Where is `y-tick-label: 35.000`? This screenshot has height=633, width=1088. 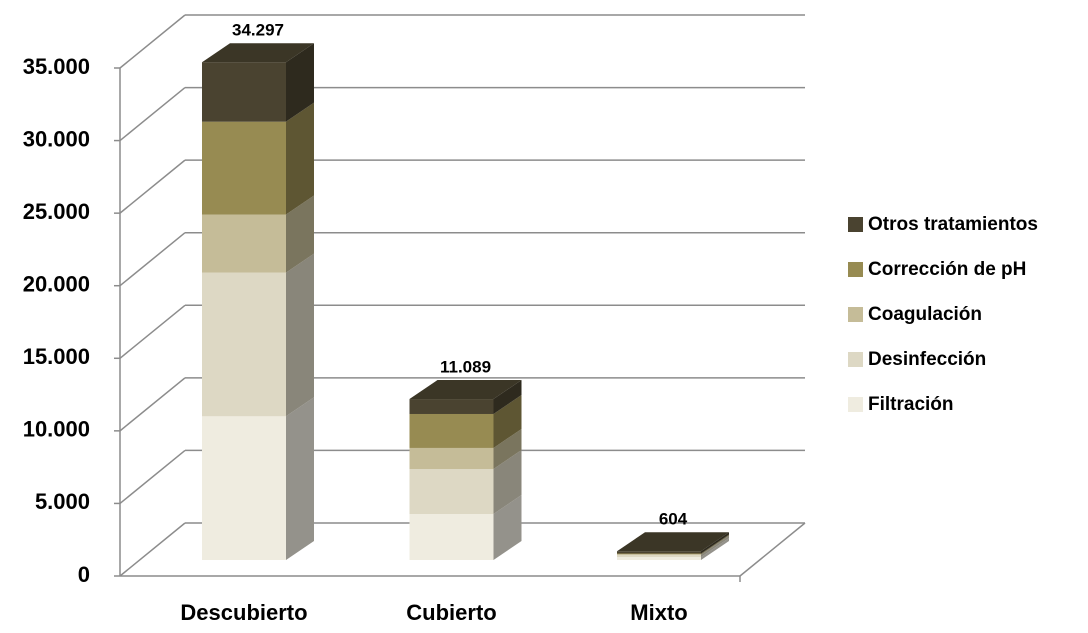
y-tick-label: 35.000 is located at coordinates (56, 66).